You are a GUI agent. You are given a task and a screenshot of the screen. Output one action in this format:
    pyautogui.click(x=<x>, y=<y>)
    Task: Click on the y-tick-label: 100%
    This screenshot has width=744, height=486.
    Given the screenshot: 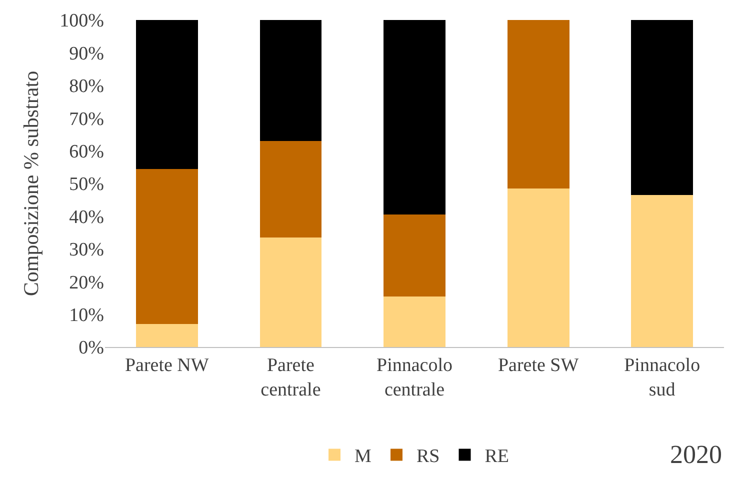 What is the action you would take?
    pyautogui.click(x=82, y=21)
    